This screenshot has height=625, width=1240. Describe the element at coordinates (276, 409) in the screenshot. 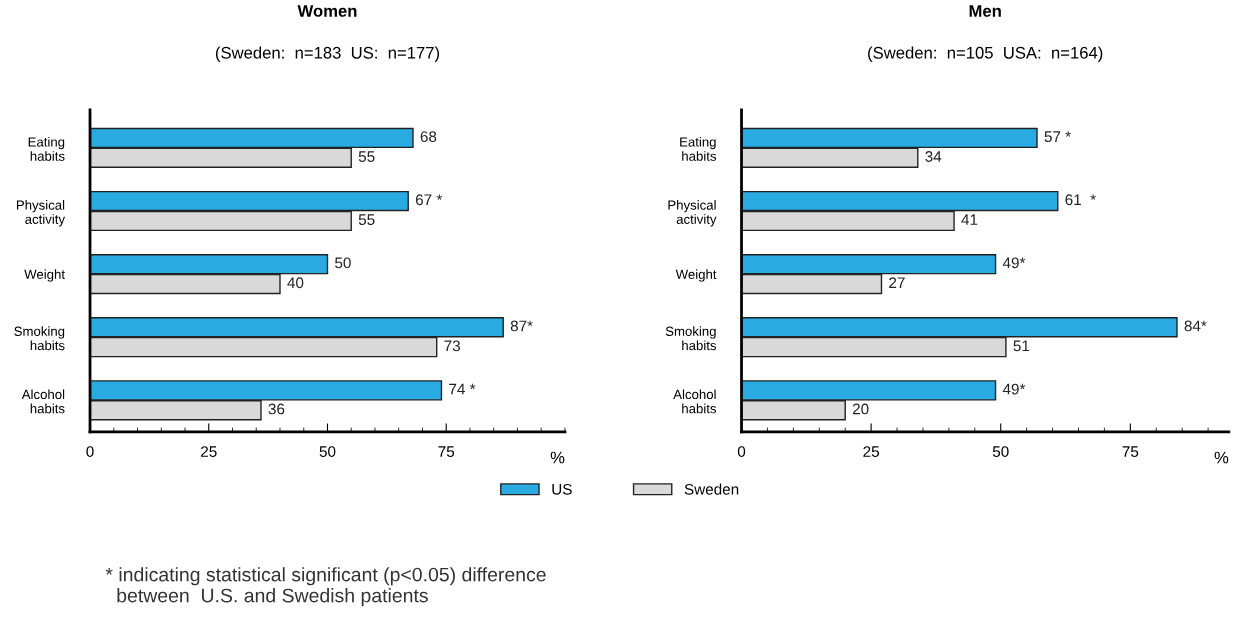

I see `data-label: 36` at that location.